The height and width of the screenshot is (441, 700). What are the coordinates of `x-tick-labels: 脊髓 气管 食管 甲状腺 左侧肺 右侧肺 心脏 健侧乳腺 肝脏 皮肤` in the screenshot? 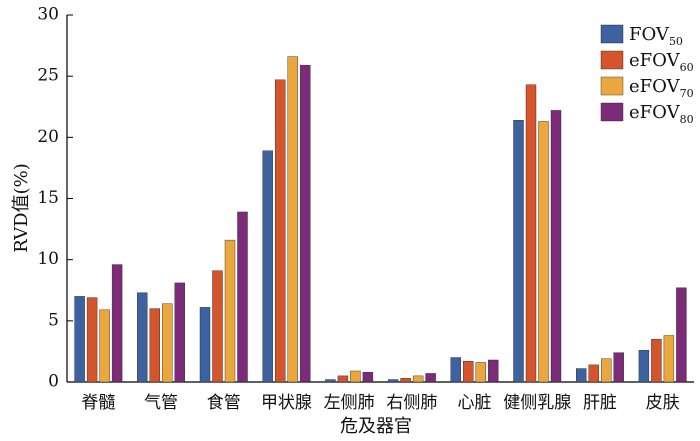 It's located at (380, 403).